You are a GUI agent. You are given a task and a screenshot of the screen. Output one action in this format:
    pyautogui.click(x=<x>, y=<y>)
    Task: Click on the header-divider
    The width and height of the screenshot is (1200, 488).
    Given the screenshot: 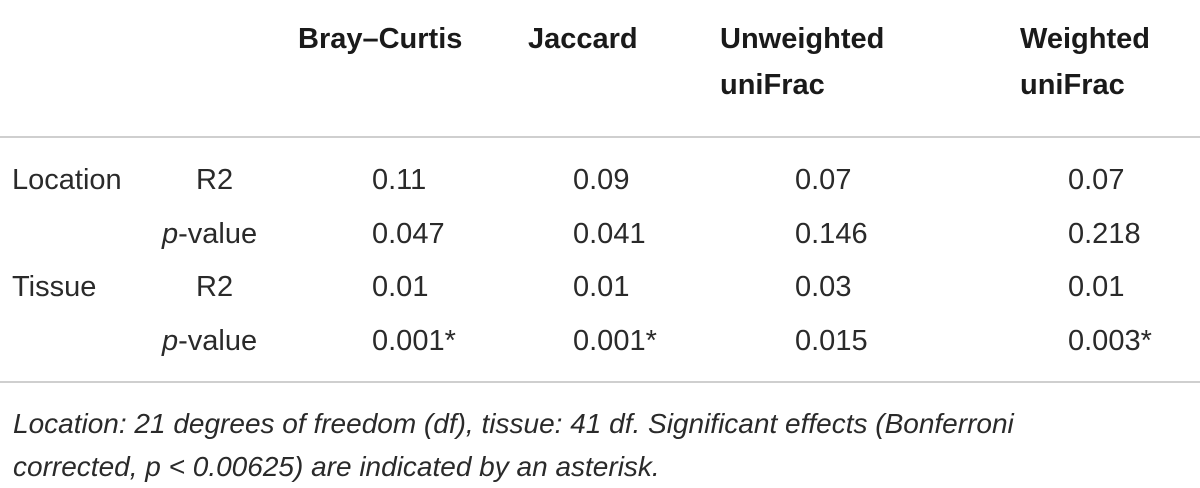 What is the action you would take?
    pyautogui.click(x=600, y=137)
    